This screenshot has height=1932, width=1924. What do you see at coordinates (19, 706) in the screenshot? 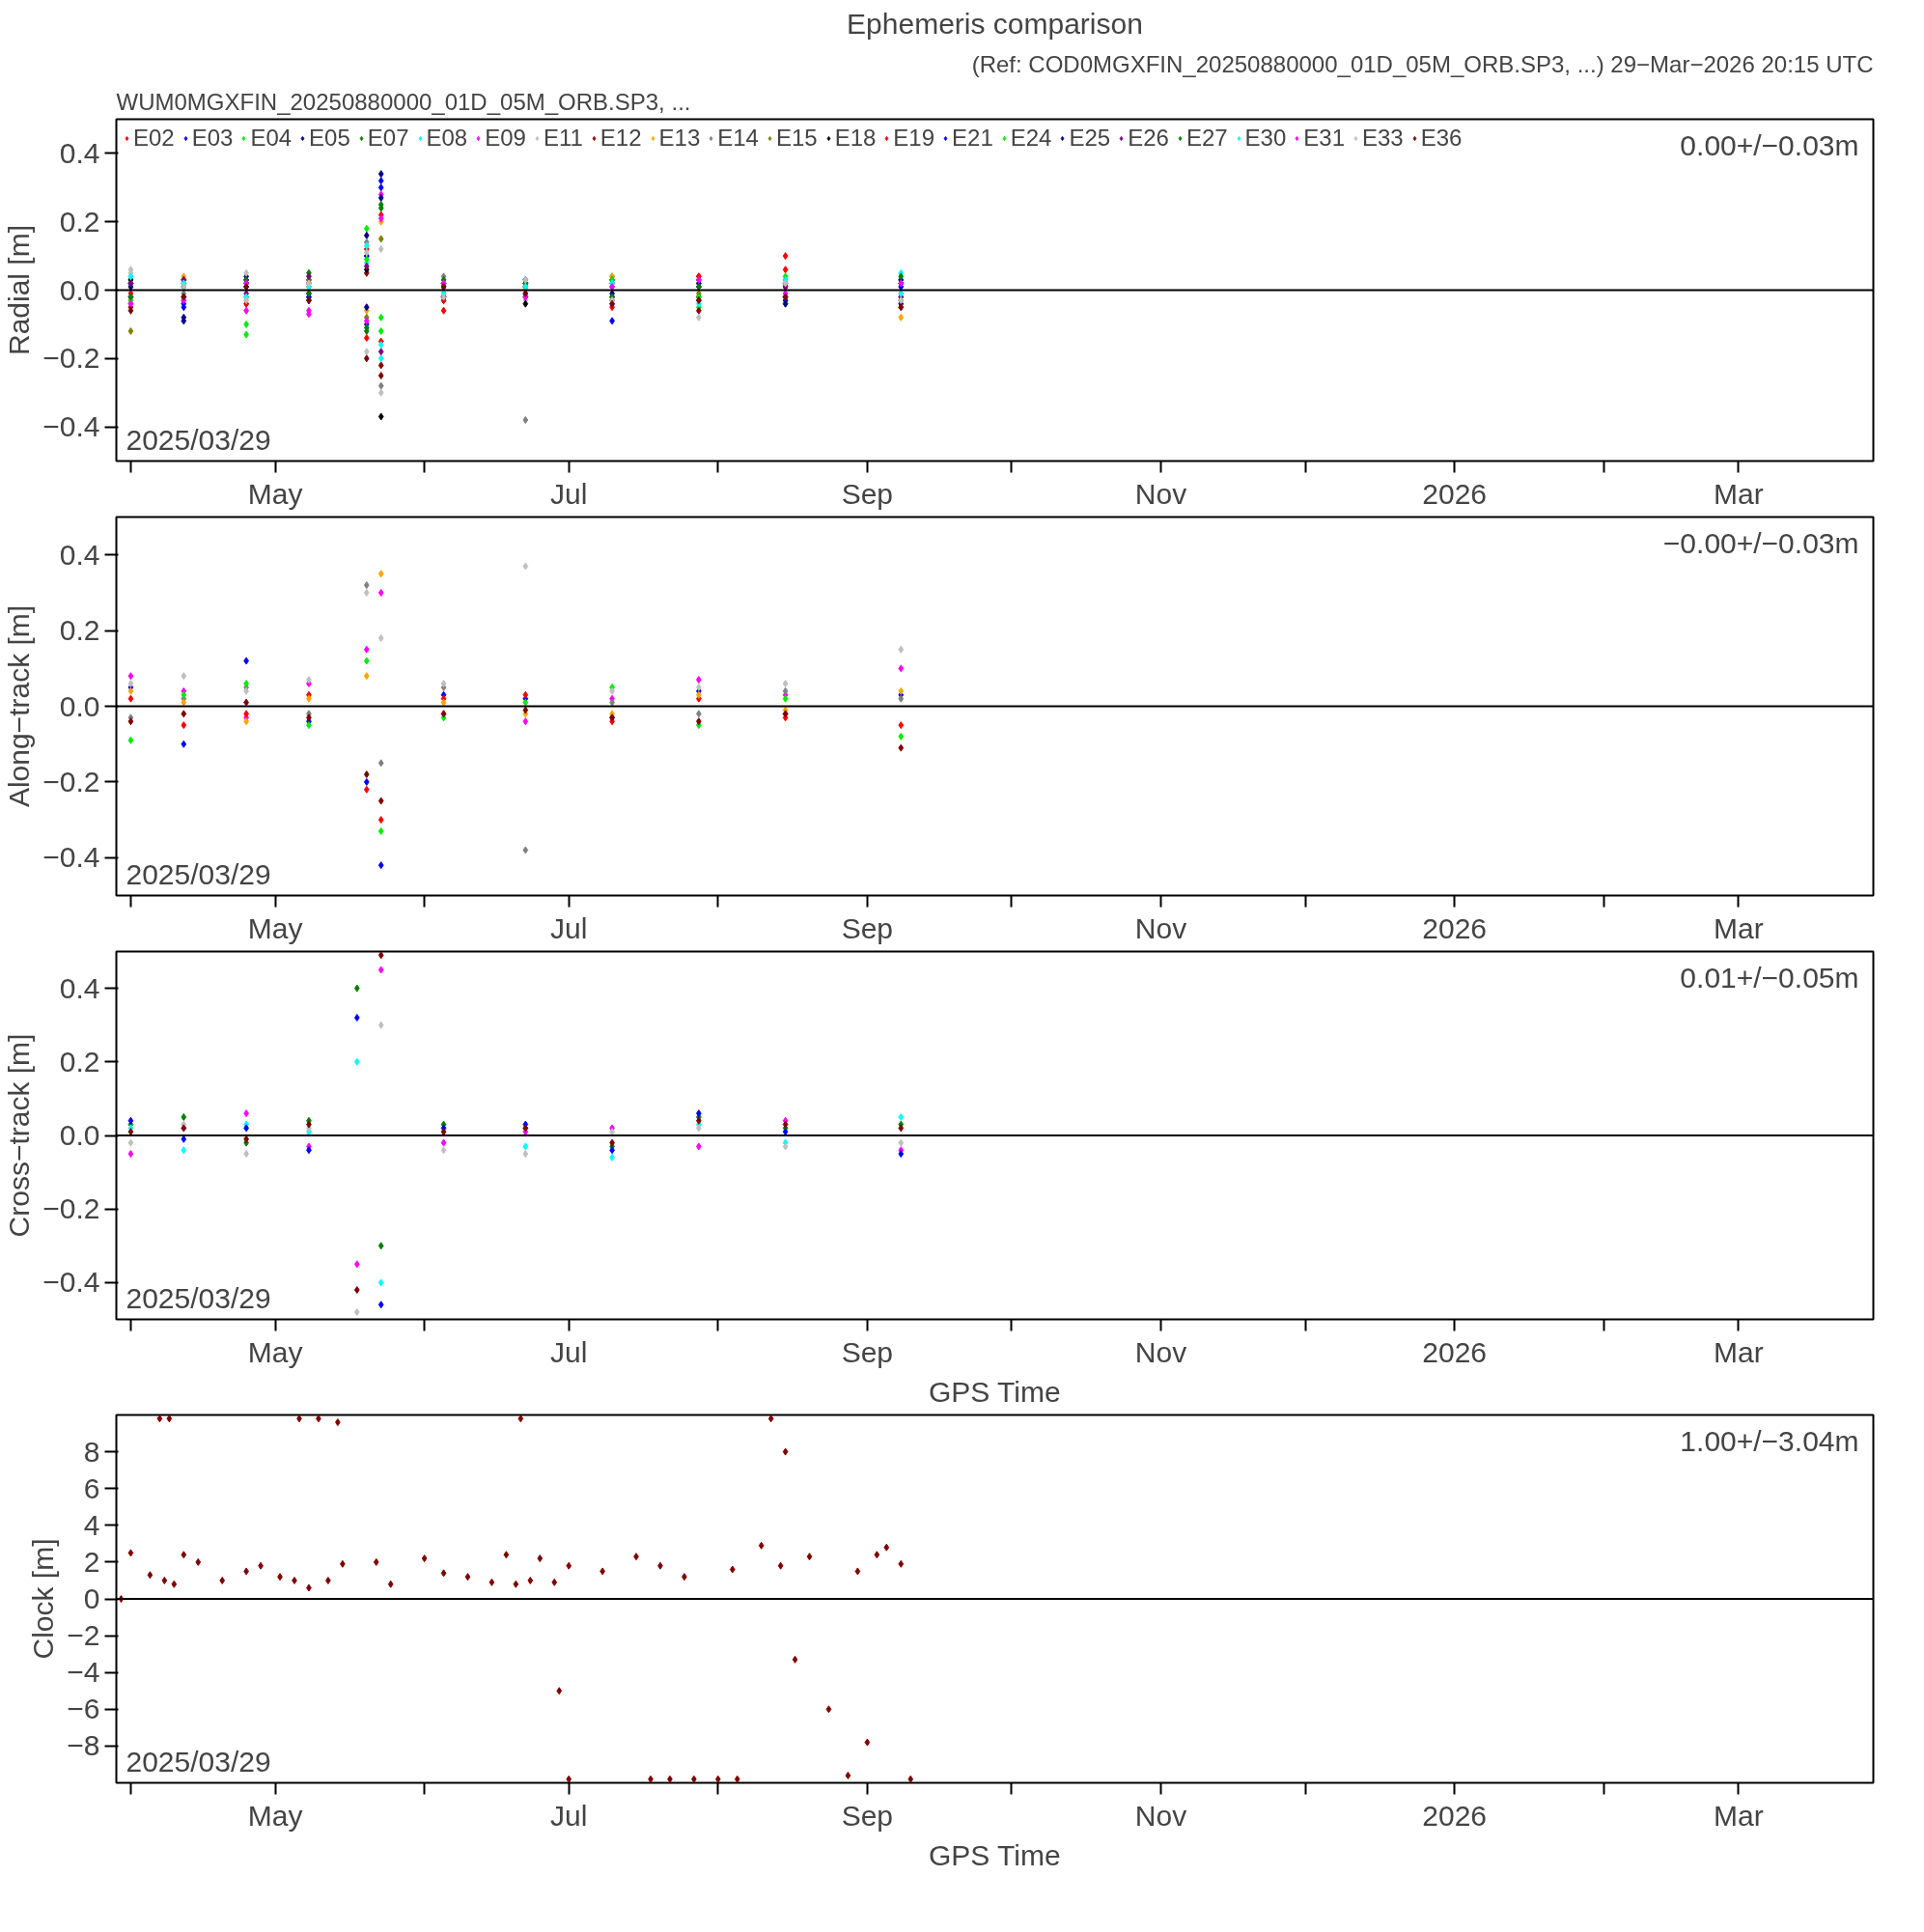
I see `y-axis-title: Along−track [m]` at bounding box center [19, 706].